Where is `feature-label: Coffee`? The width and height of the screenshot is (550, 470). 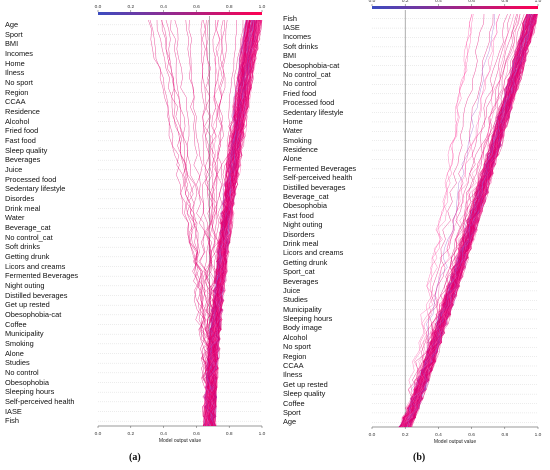
feature-label: Coffee is located at coordinates (16, 324).